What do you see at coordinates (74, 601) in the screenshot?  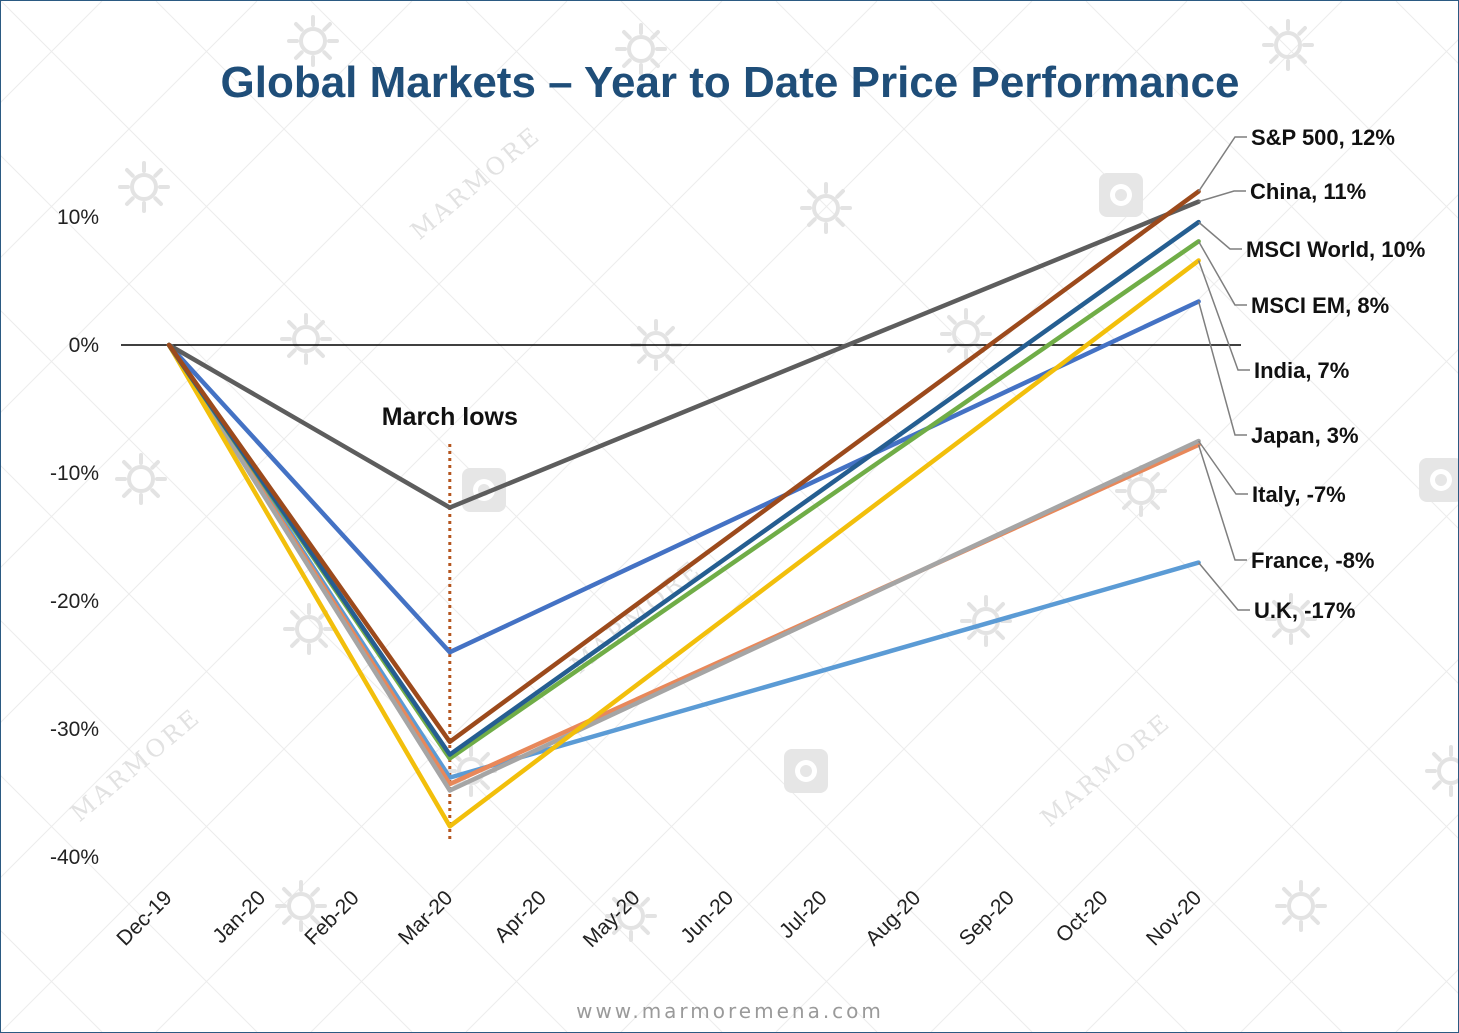 I see `y-tick-label: -20%` at bounding box center [74, 601].